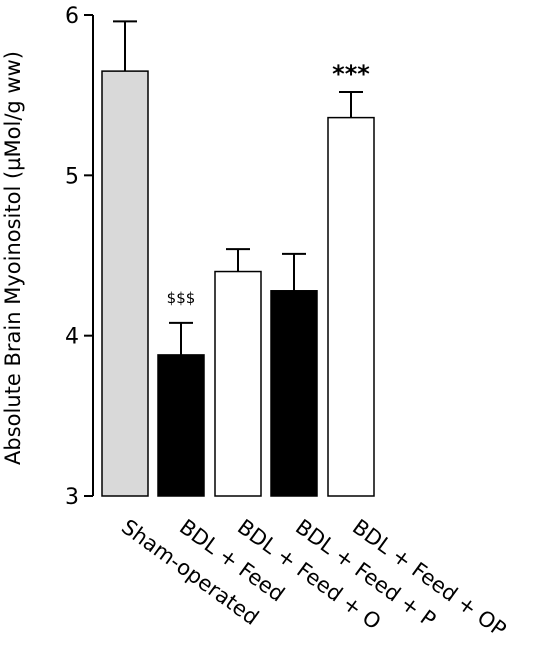 The image size is (533, 651). What do you see at coordinates (269, 183) in the screenshot?
I see `annotations: $$$ ***` at bounding box center [269, 183].